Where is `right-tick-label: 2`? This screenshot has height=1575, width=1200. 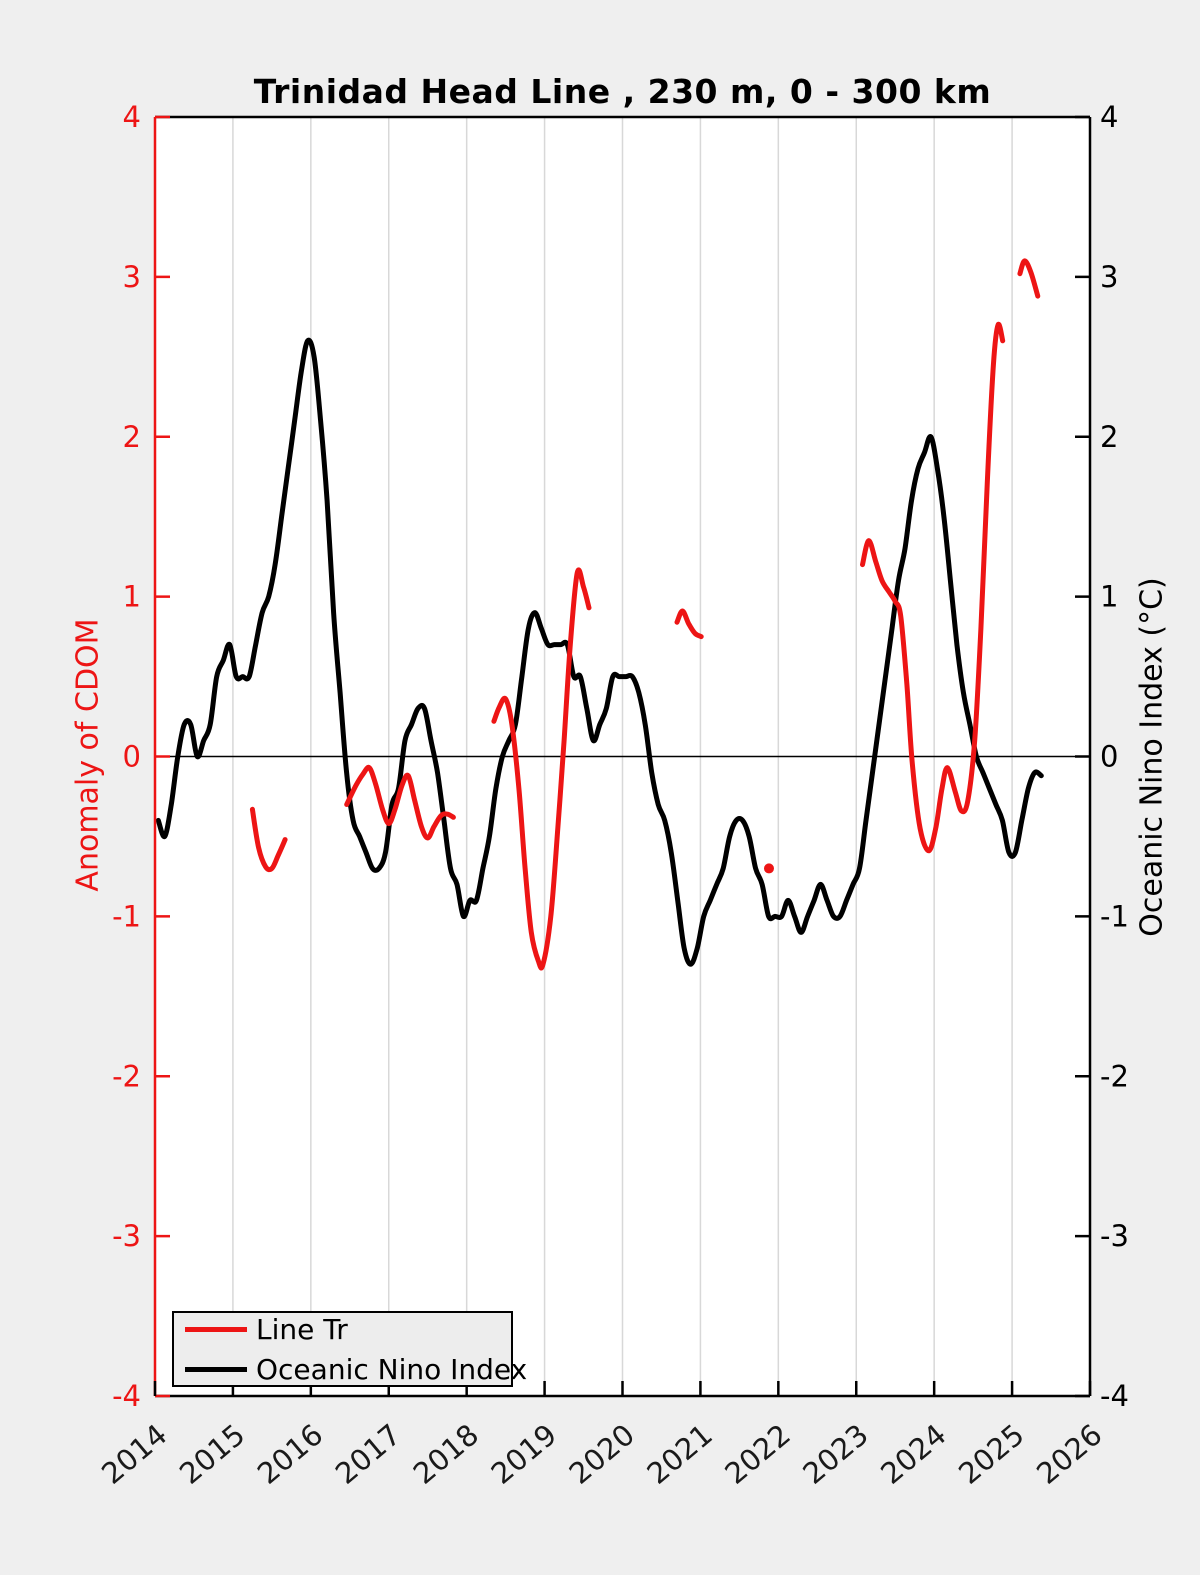 right-tick-label: 2 is located at coordinates (1109, 437).